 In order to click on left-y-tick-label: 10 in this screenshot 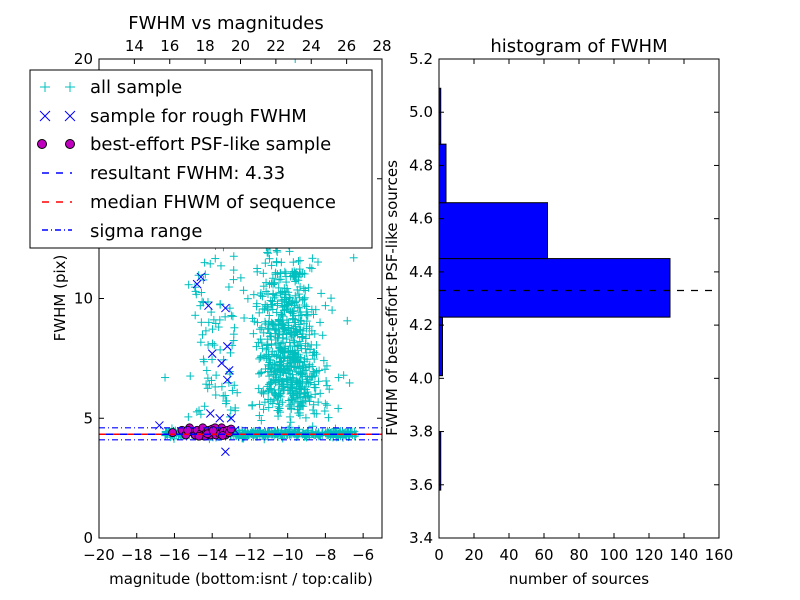, I will do `click(83, 299)`.